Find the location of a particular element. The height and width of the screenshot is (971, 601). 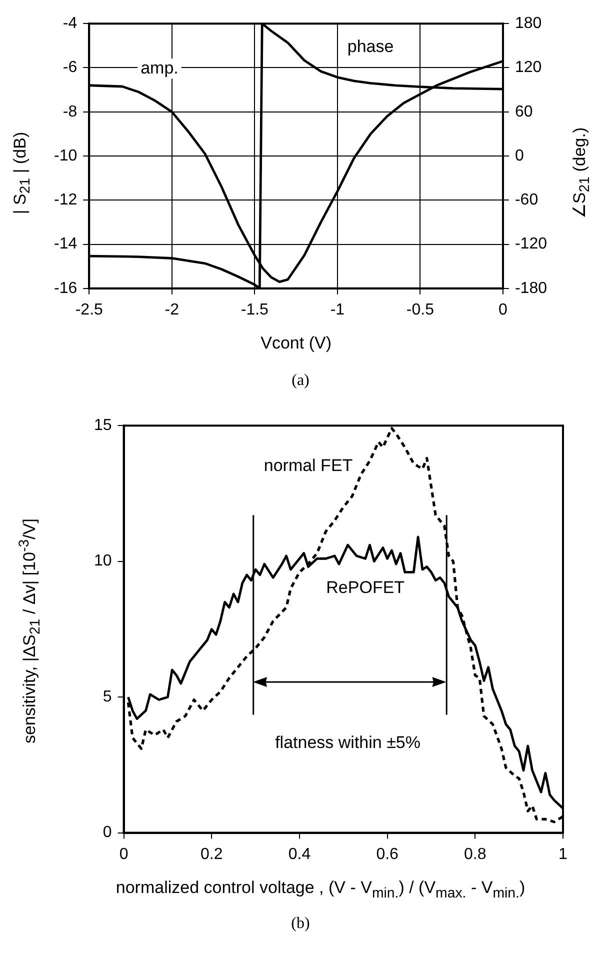

x-tick-label: 0.4 is located at coordinates (299, 854).